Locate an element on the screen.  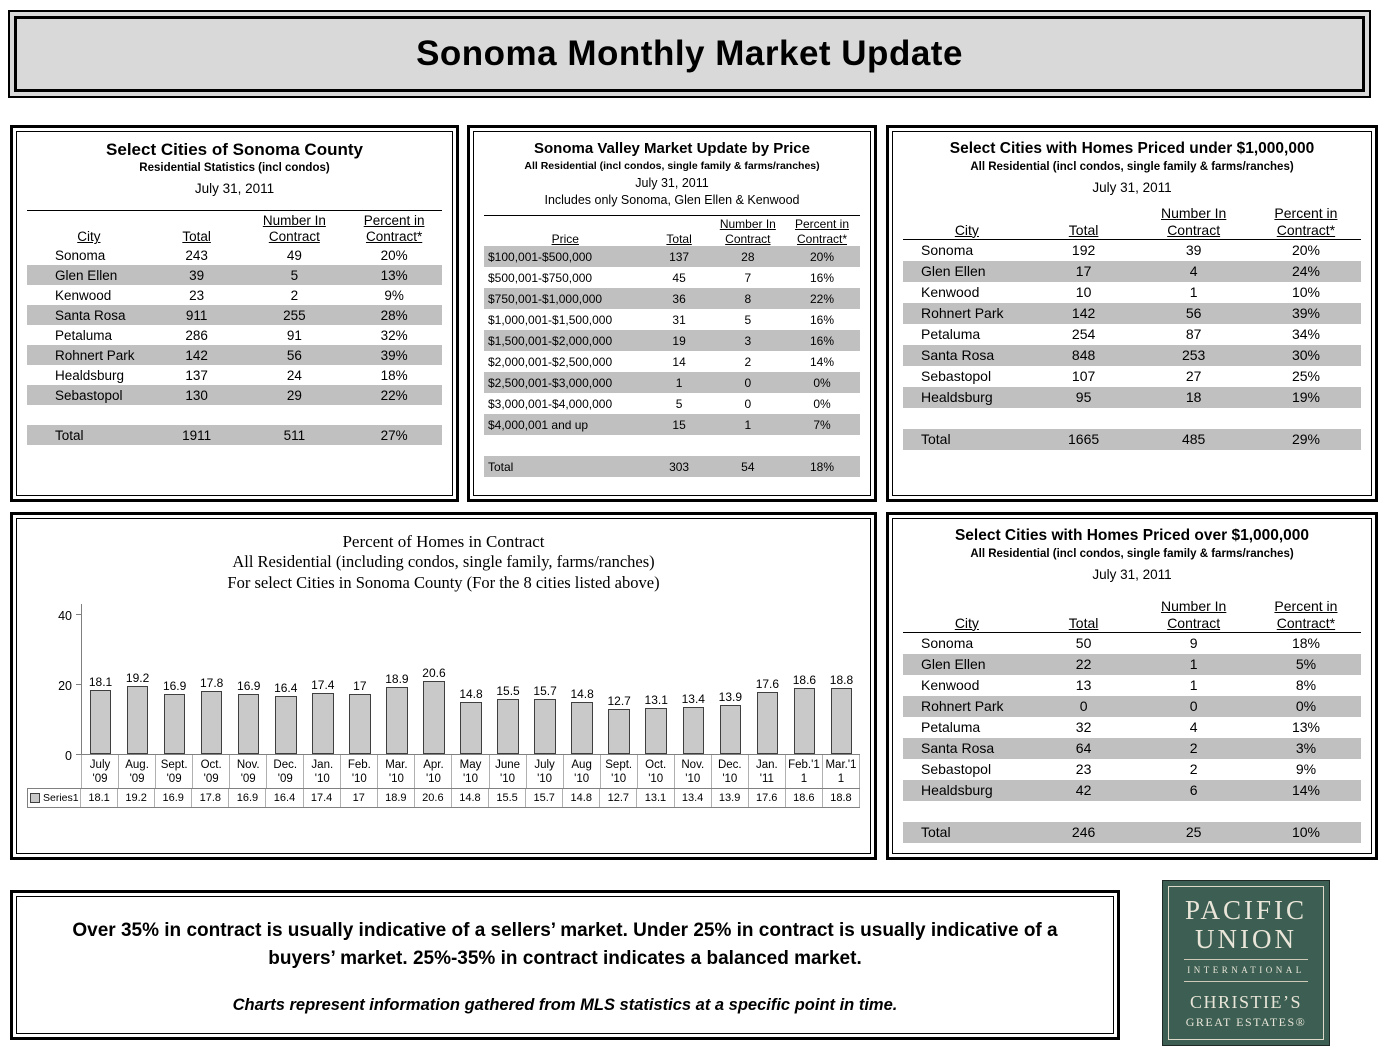
cell-value: 13% is located at coordinates (394, 275).